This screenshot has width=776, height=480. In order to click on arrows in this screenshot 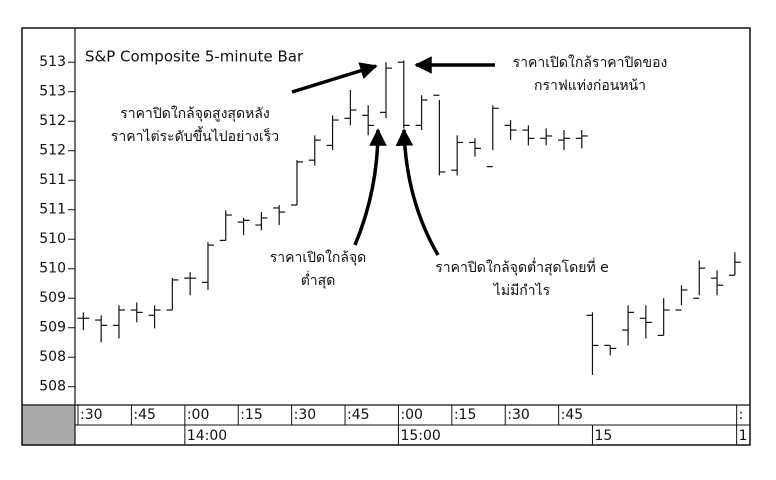, I will do `click(393, 156)`.